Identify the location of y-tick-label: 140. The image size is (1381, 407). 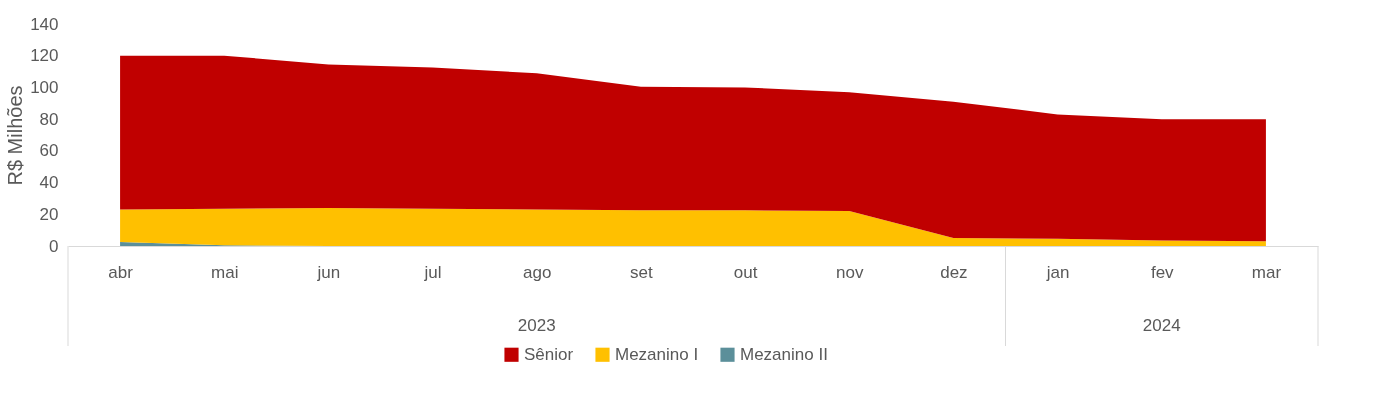
(44, 24).